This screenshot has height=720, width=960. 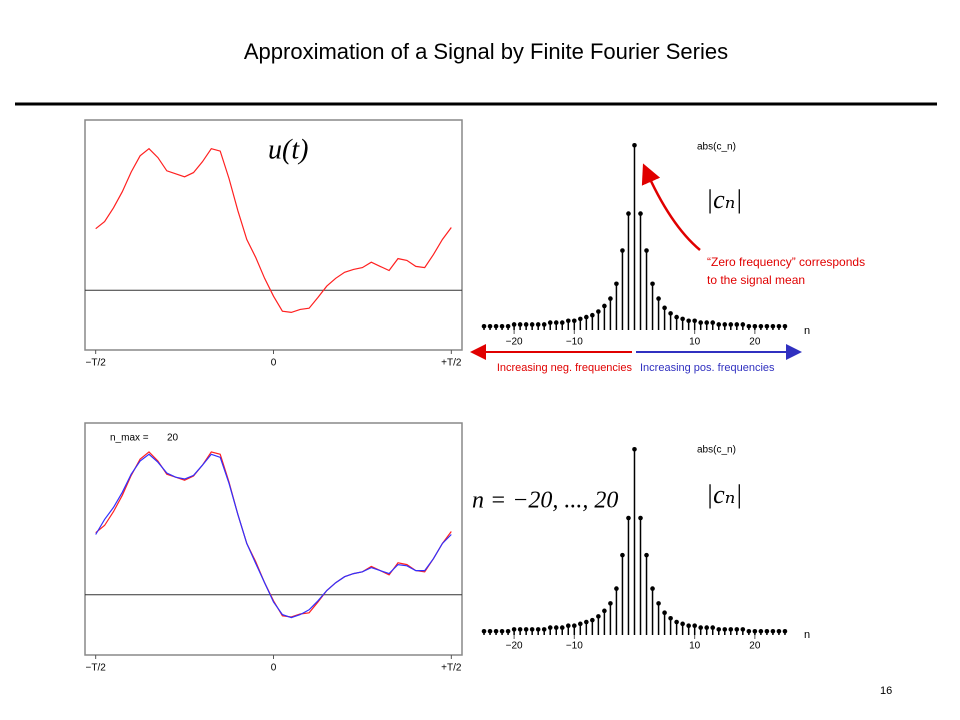 I want to click on annotation-text: “Zero frequency” corresponds, so click(x=786, y=262).